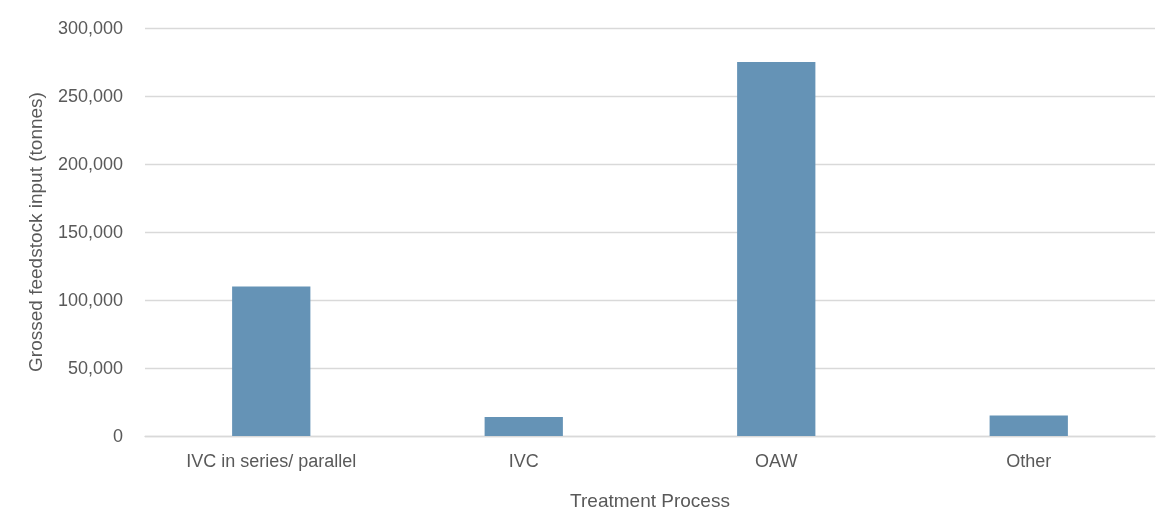  Describe the element at coordinates (1029, 461) in the screenshot. I see `x-tick-label: Other` at that location.